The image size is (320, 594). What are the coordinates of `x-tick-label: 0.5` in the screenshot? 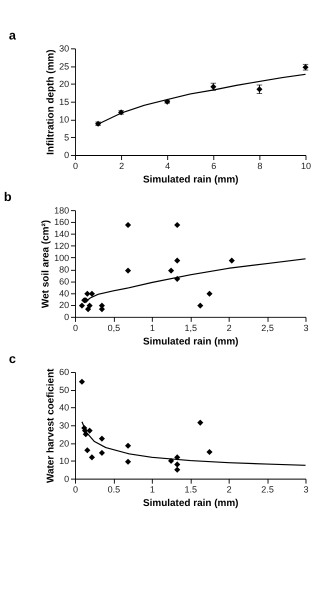 It's located at (114, 489).